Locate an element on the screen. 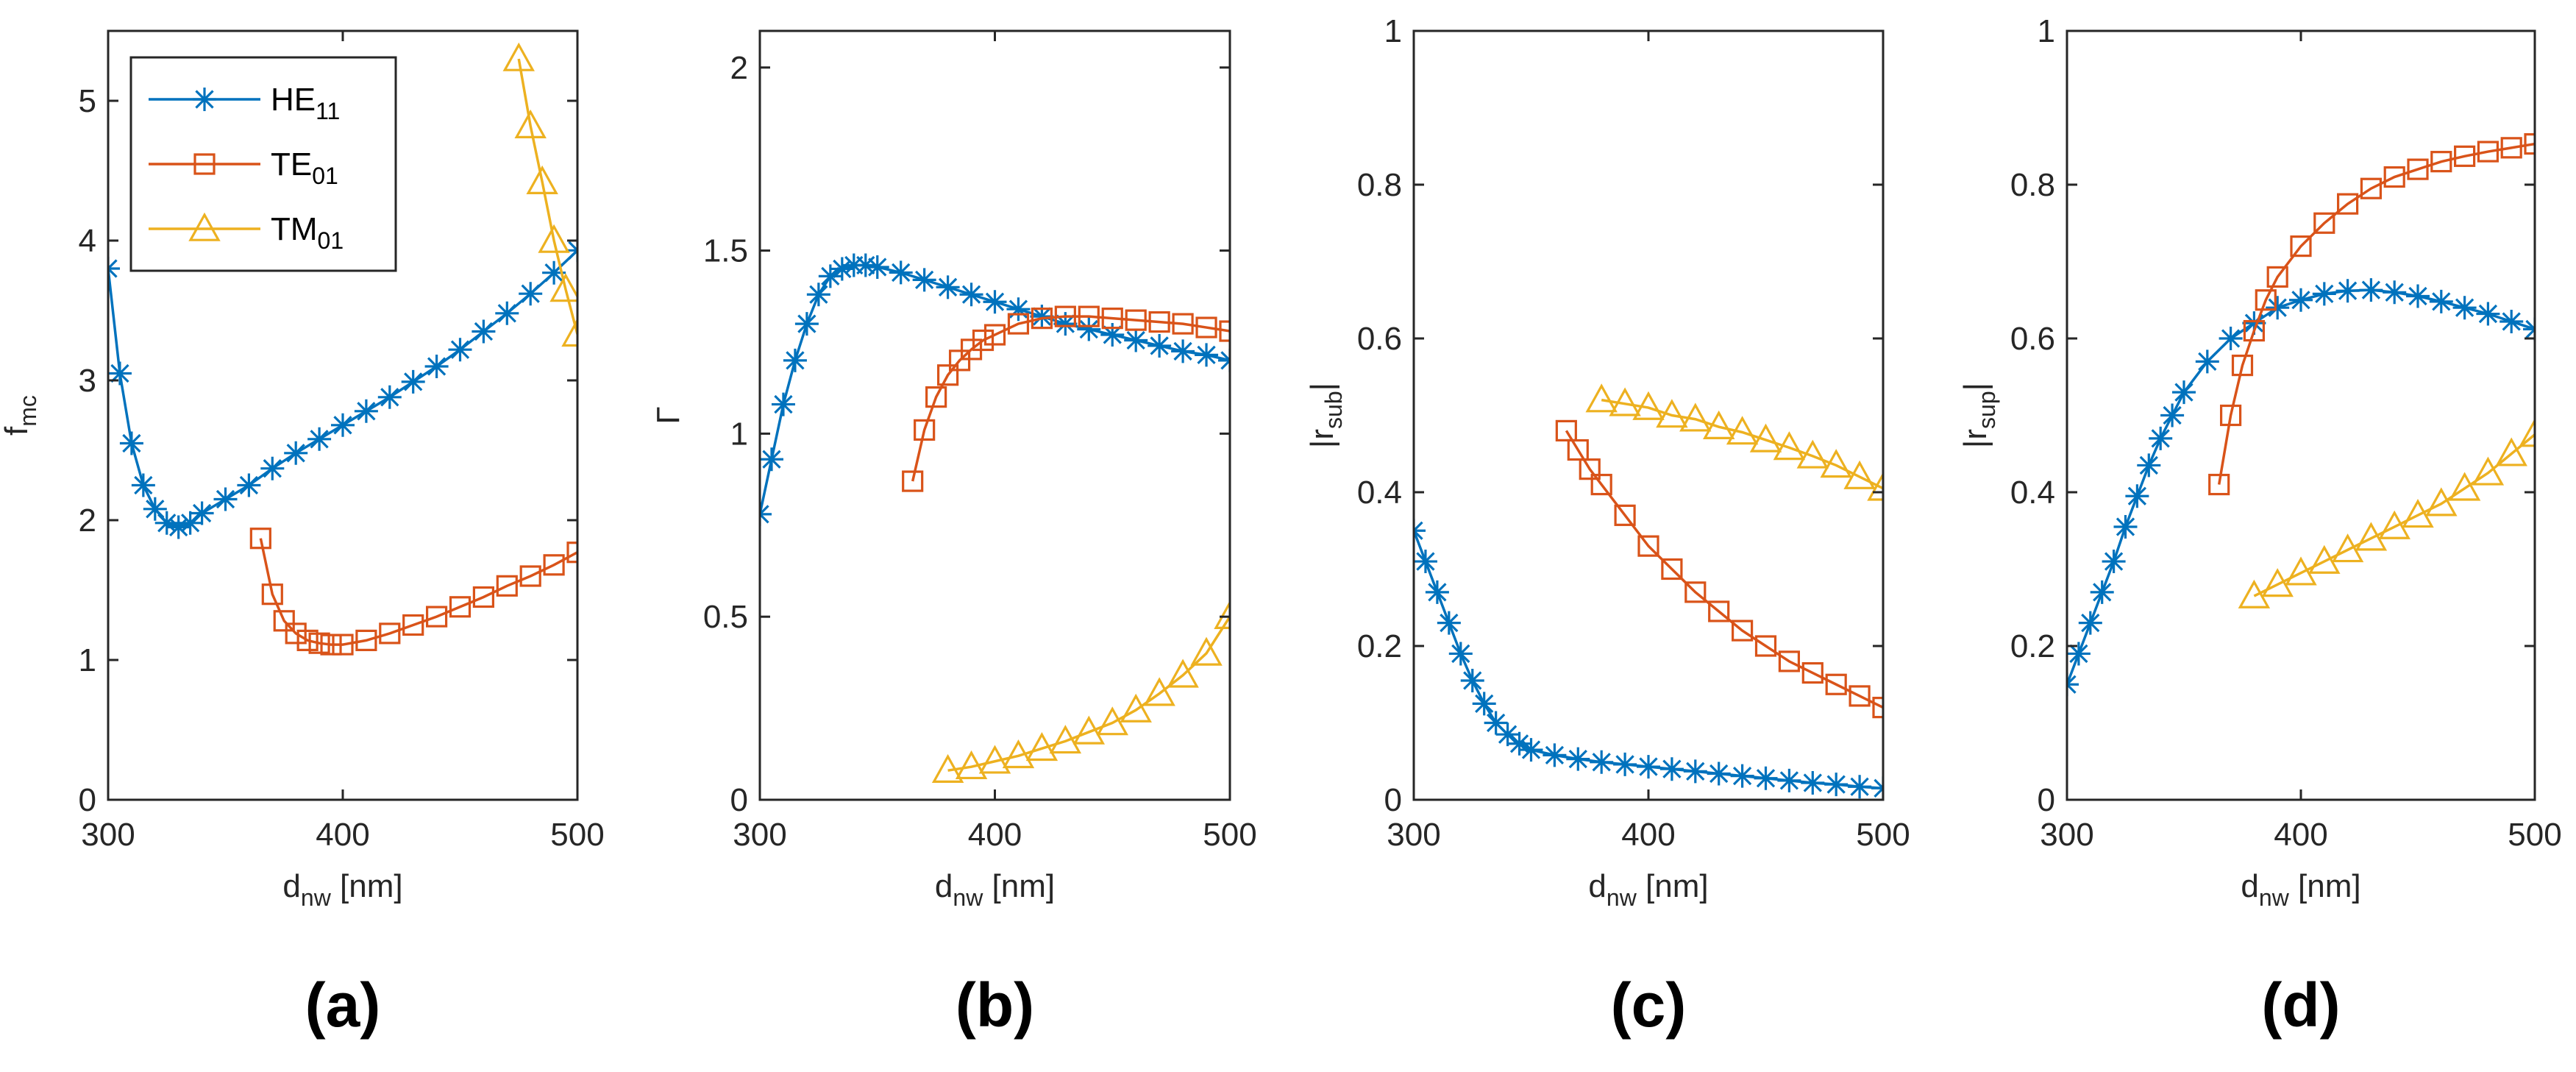  y-tick-label: 0 is located at coordinates (739, 800).